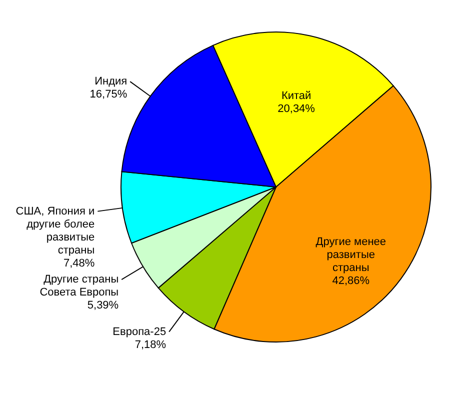 The width and height of the screenshot is (476, 407). Describe the element at coordinates (351, 281) in the screenshot. I see `data-label: 42,86%` at that location.